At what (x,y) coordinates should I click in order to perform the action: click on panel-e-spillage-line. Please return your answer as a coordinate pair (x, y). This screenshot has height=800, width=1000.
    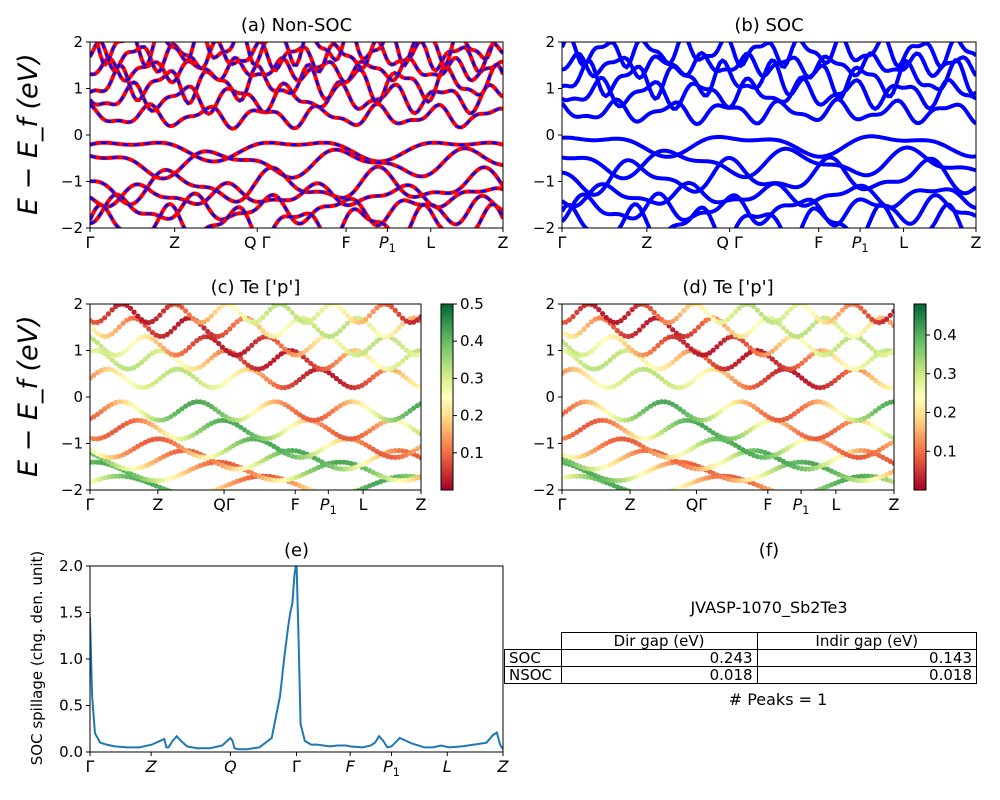
    Looking at the image, I should click on (296, 658).